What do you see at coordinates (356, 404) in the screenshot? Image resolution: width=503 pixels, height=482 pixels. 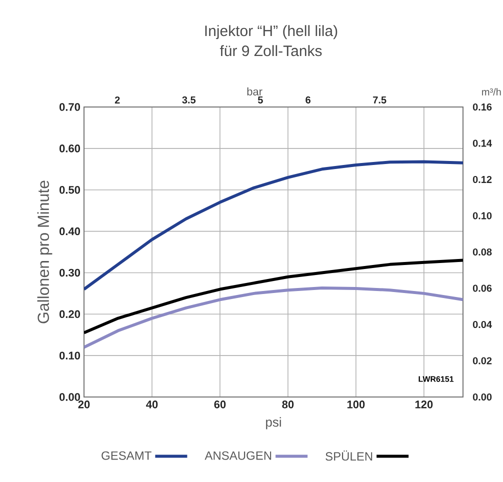 I see `x-tick-label: 100` at bounding box center [356, 404].